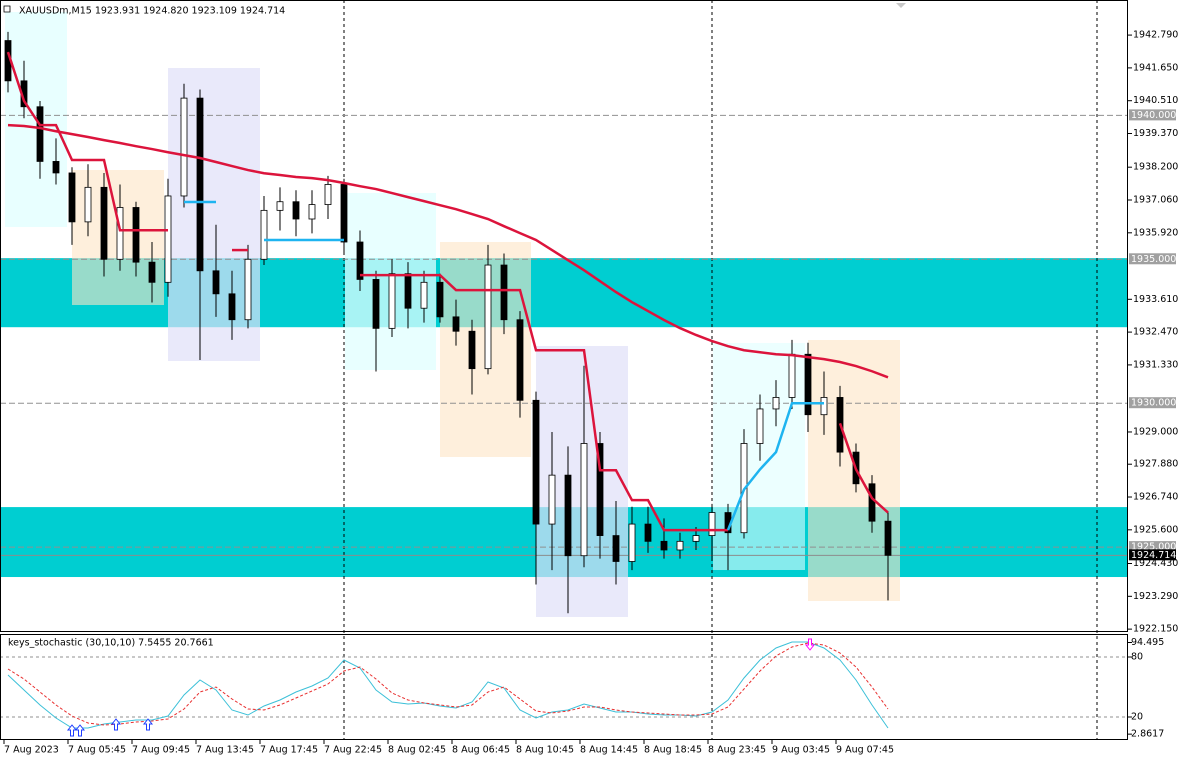 This screenshot has height=759, width=1179. Describe the element at coordinates (1147, 734) in the screenshot. I see `y-tick-label: 2.8617` at that location.